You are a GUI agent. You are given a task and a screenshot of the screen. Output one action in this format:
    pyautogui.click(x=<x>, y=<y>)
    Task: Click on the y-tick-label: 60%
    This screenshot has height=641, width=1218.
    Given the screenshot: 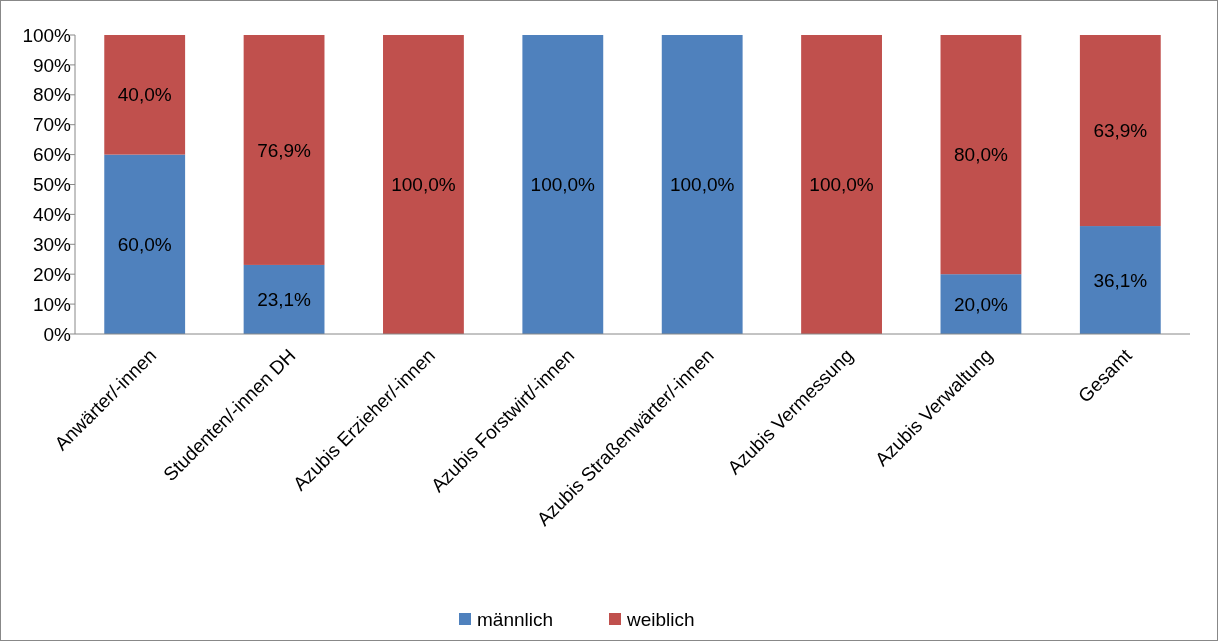 What is the action you would take?
    pyautogui.click(x=52, y=155)
    